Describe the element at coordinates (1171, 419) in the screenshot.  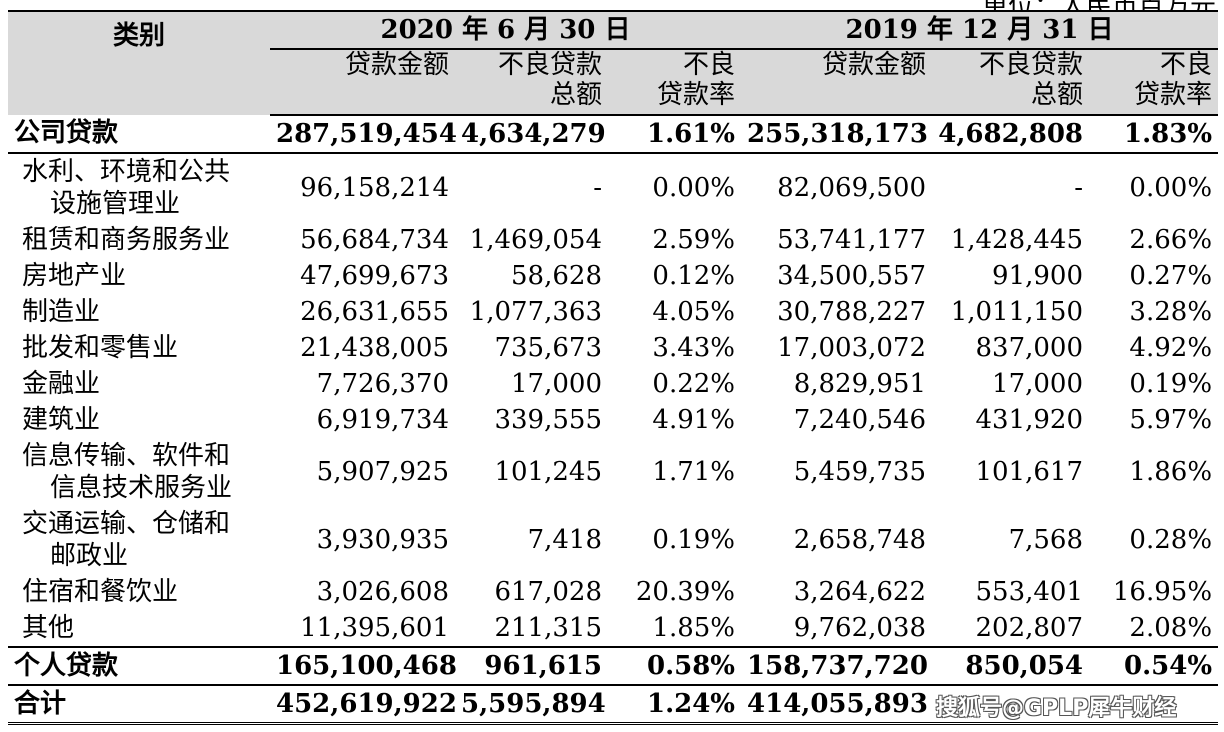
I see `cell-value: 5.97%` at that location.